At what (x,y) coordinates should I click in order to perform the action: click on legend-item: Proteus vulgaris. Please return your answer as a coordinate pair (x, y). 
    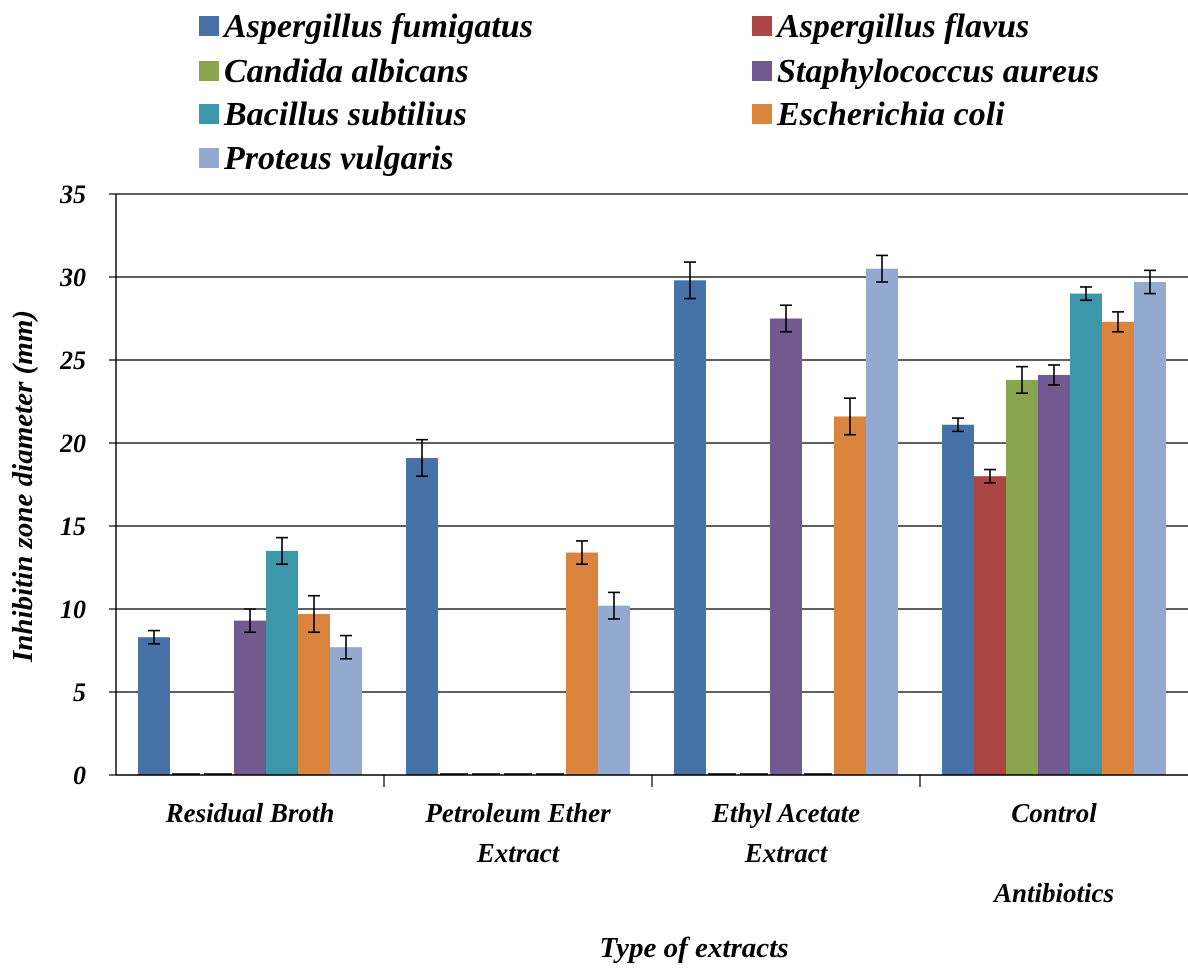
    Looking at the image, I should click on (326, 158).